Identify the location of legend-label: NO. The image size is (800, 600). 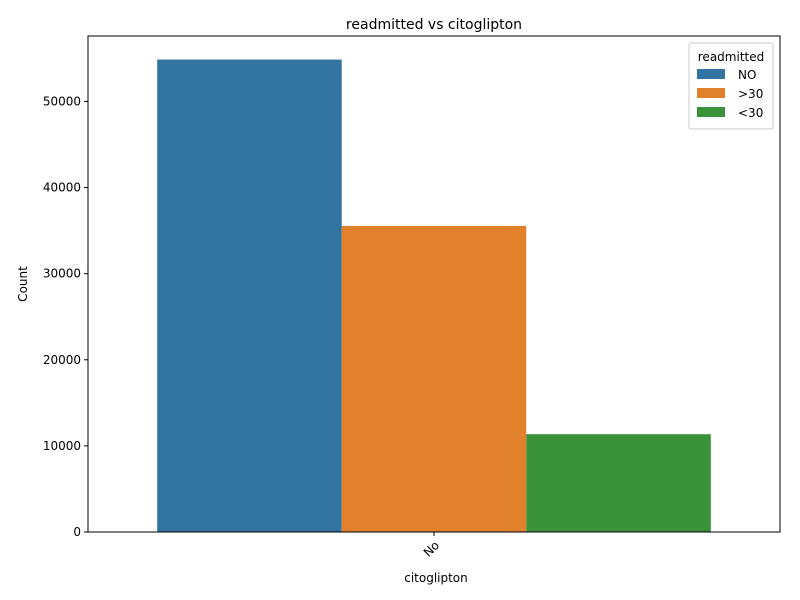
(747, 75).